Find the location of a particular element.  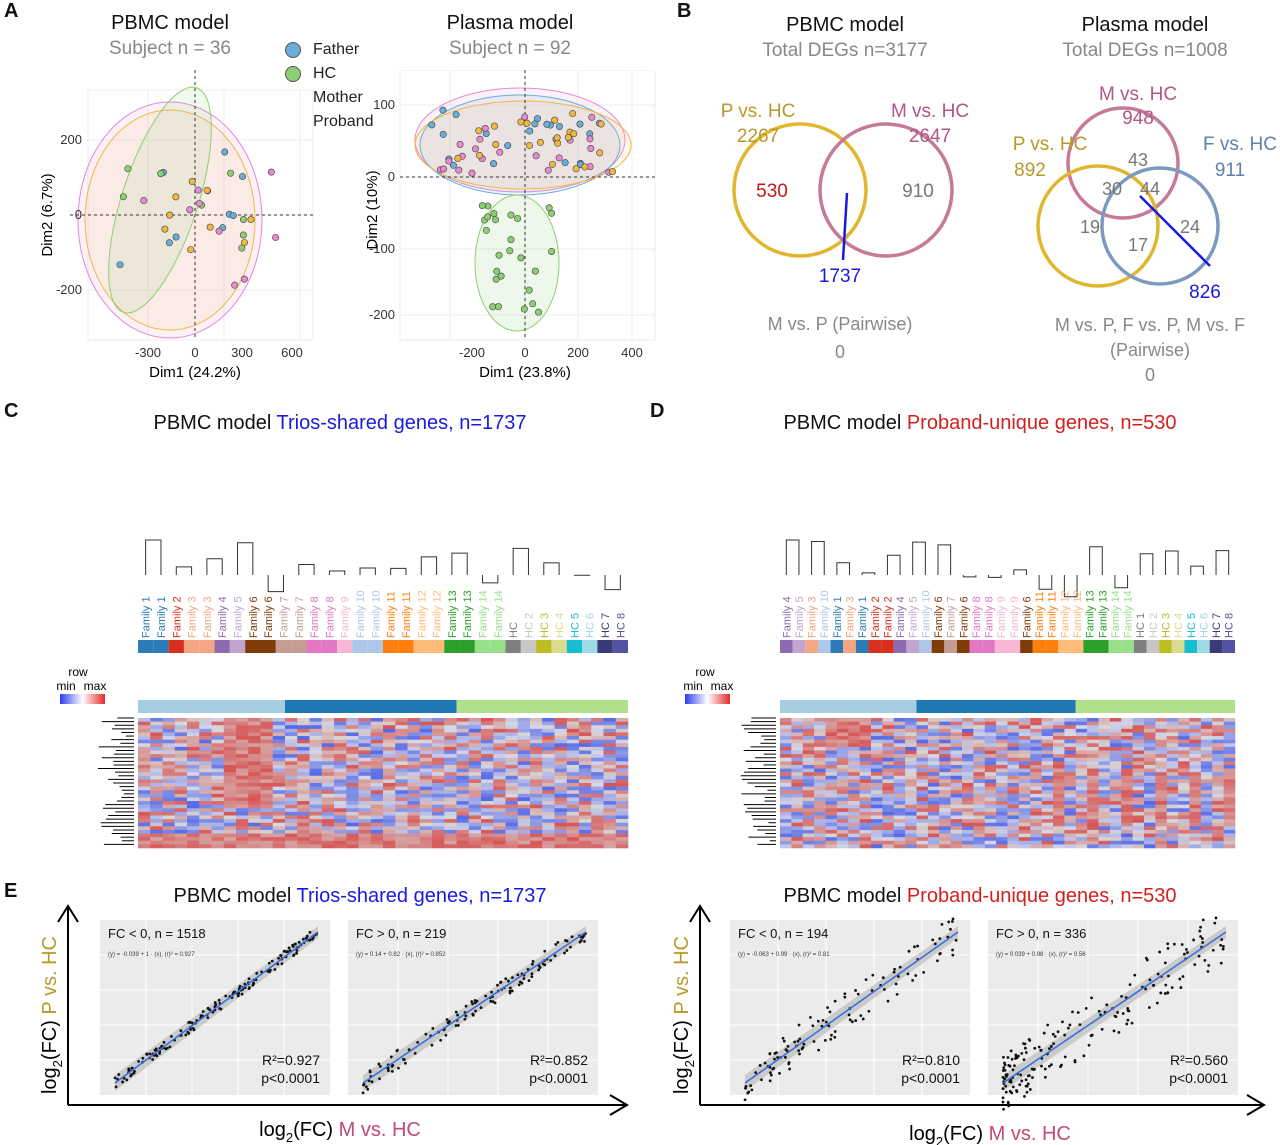

column-label: Family 12 is located at coordinates (1078, 614).